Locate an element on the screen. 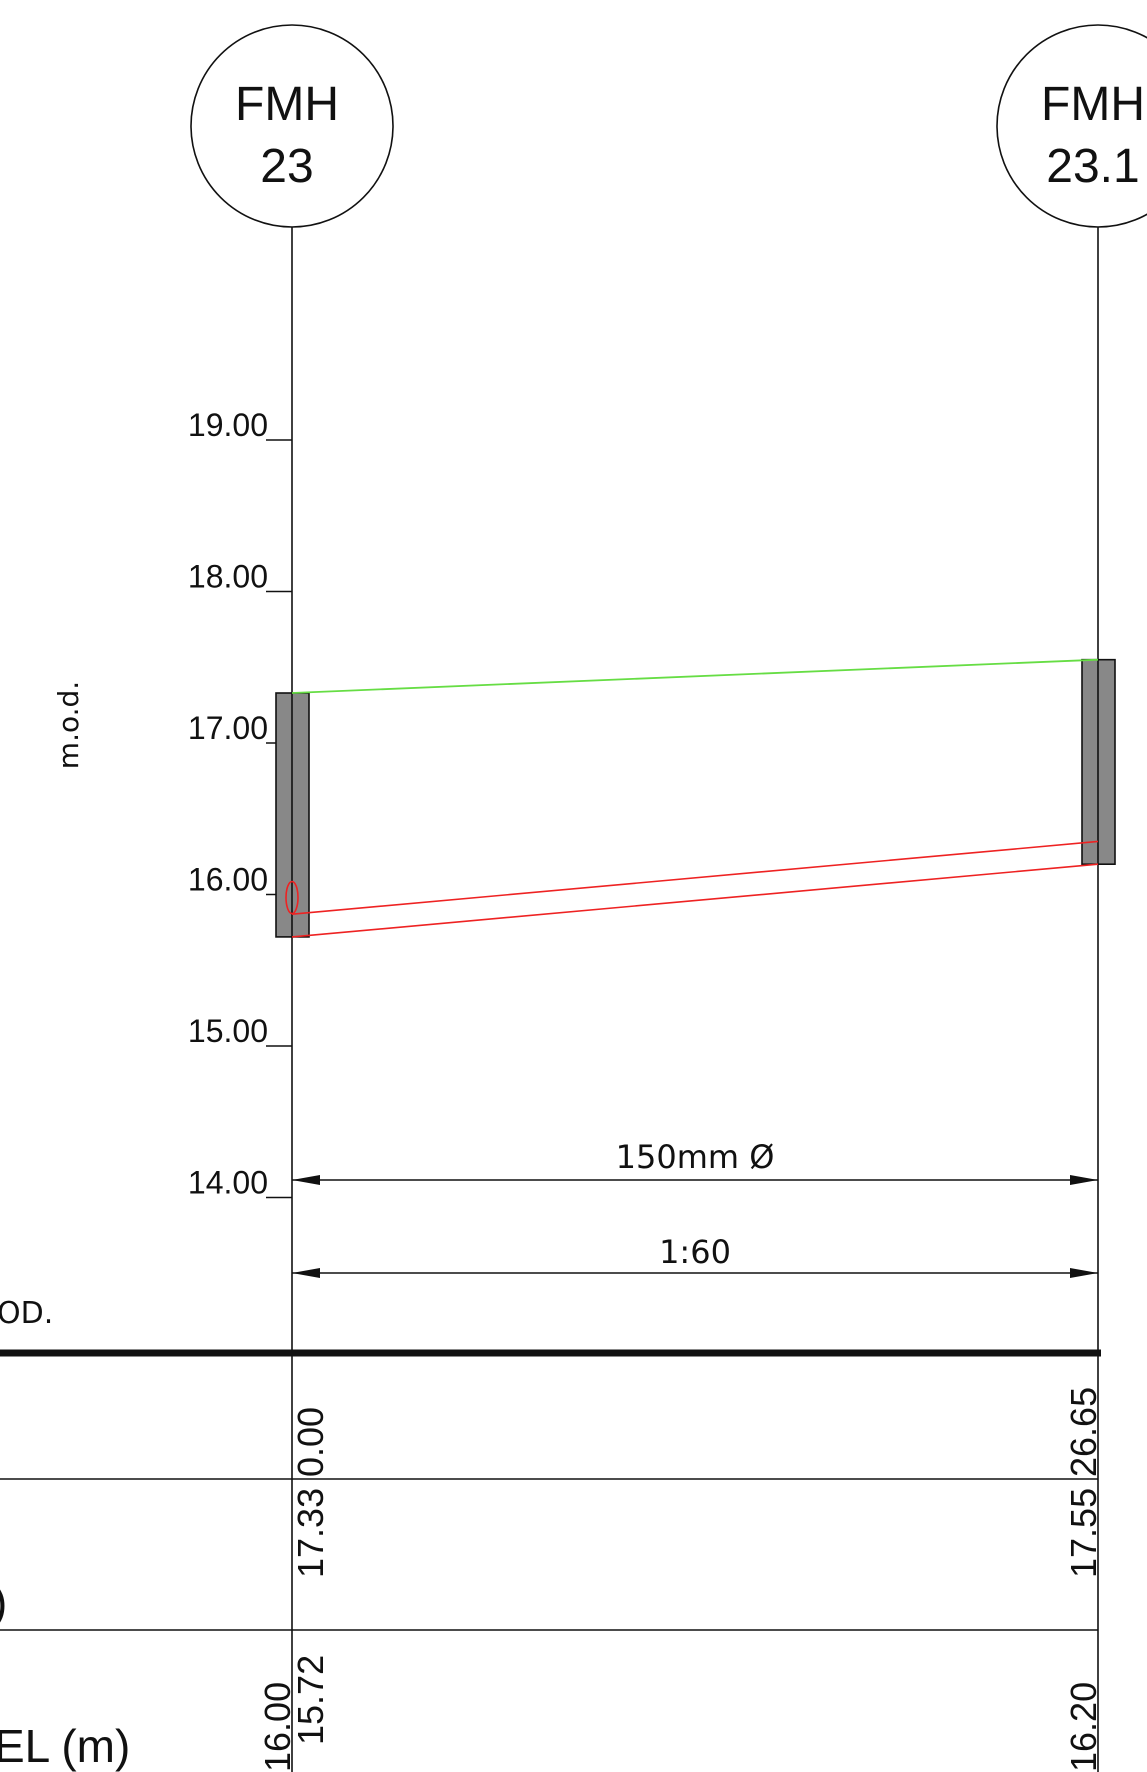  ground-level-line is located at coordinates (695, 676).